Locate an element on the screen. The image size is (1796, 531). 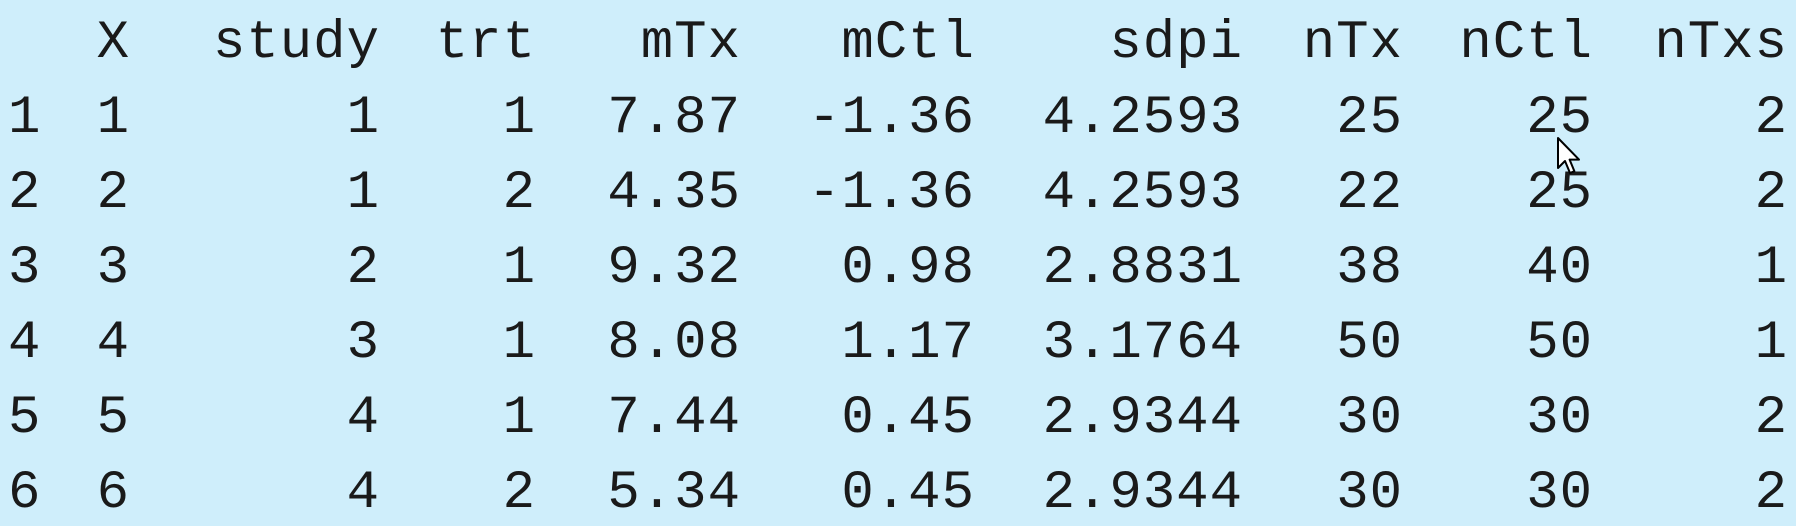
table-cell: 0.98 is located at coordinates (908, 268).